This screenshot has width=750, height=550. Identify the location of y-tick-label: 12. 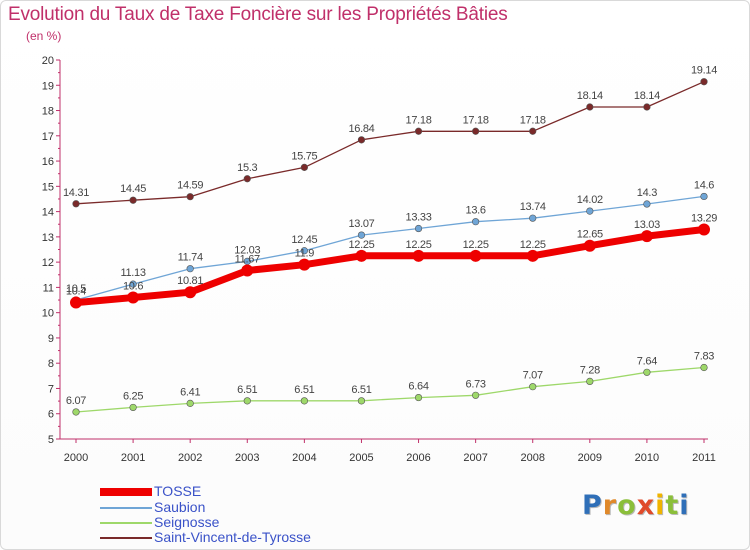
(48, 263).